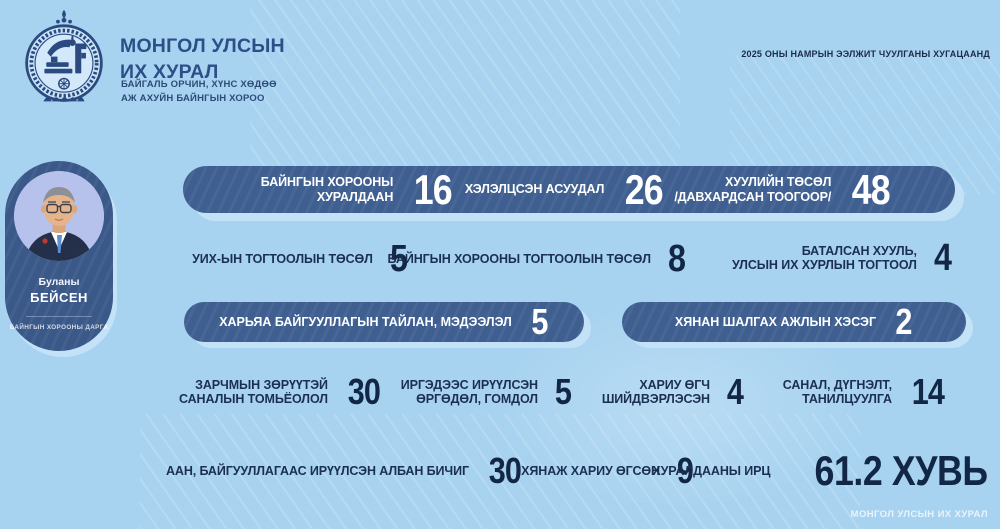 The height and width of the screenshot is (529, 1000). I want to click on chairman-photo, so click(59, 216).